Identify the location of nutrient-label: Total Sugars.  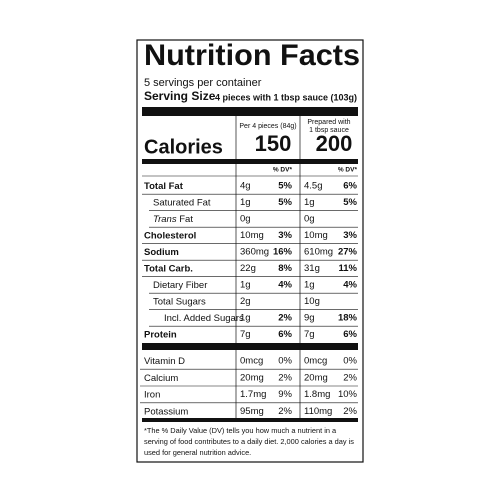
(179, 301).